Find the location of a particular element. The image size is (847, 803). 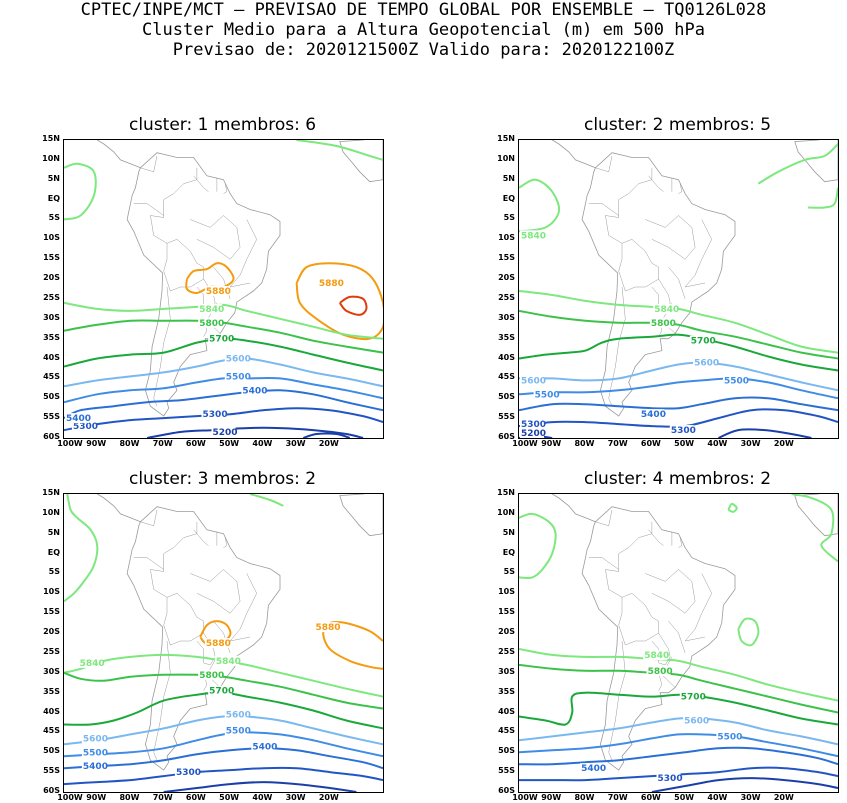

lat-tick-label: 30S is located at coordinates (51, 317).